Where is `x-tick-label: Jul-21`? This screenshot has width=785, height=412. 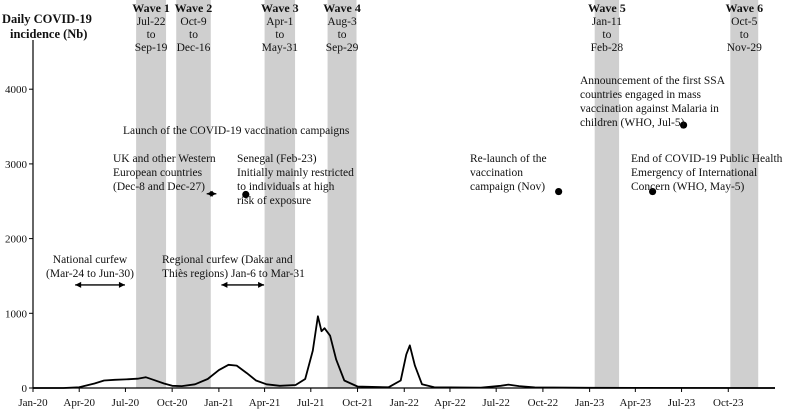
x-tick-label: Jul-21 is located at coordinates (311, 403).